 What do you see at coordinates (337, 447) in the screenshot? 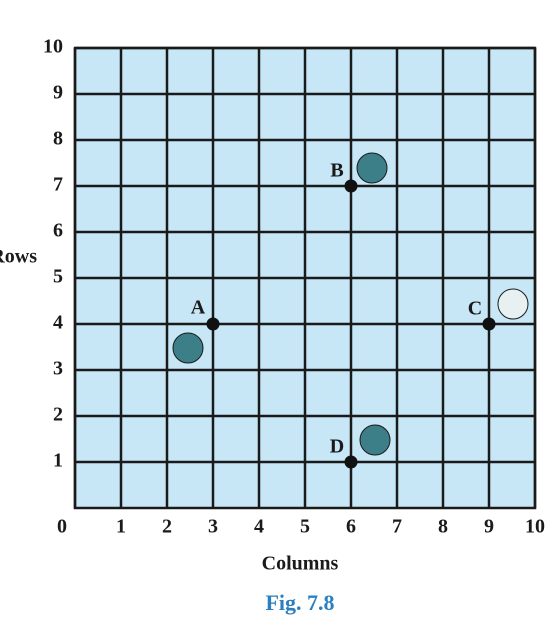
I see `point-label: D` at bounding box center [337, 447].